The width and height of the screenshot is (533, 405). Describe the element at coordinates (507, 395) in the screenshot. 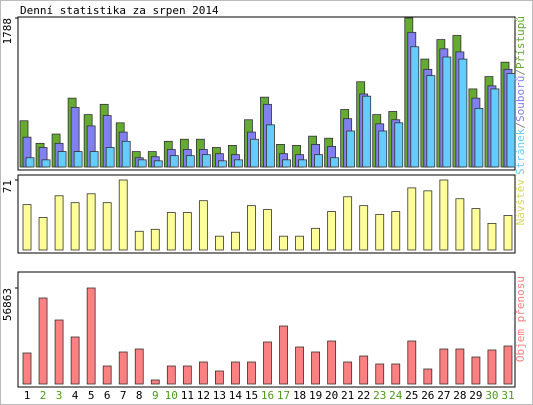

I see `x-tick-label: 31` at that location.